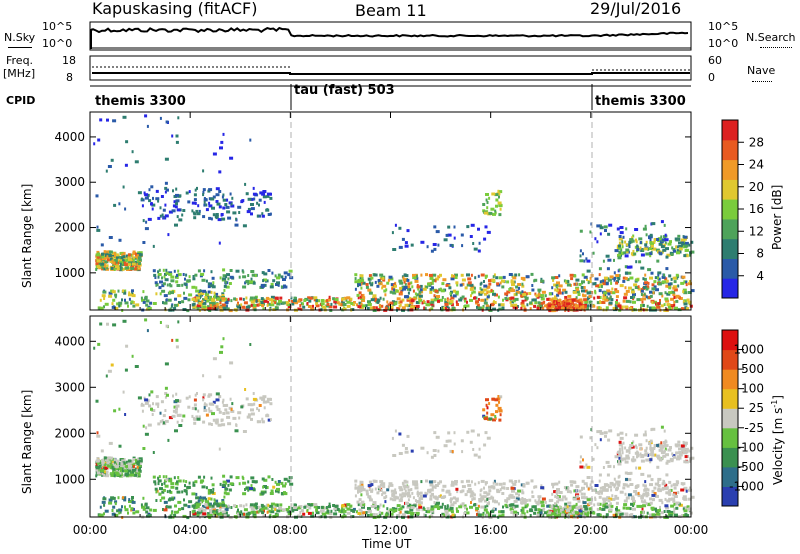 This screenshot has height=554, width=800. Describe the element at coordinates (748, 350) in the screenshot. I see `velocity-colorbar-label: 1000` at that location.